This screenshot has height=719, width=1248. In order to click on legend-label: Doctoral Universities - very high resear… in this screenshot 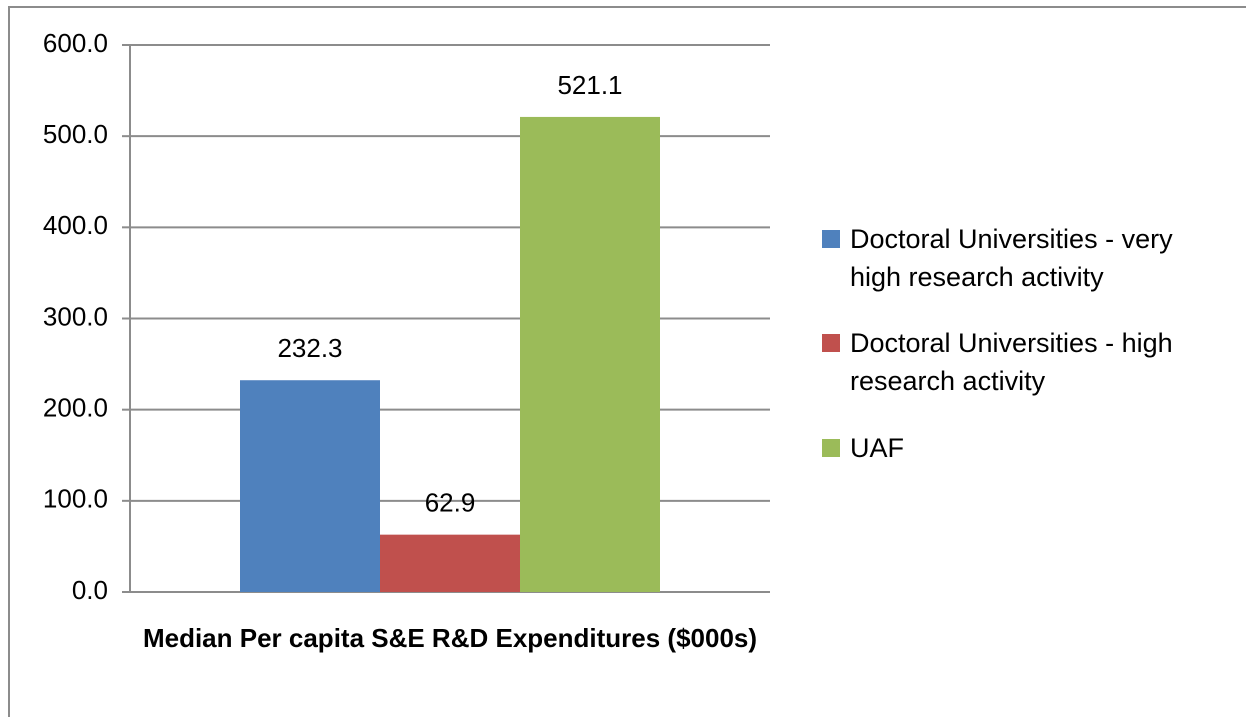, I will do `click(1011, 258)`.